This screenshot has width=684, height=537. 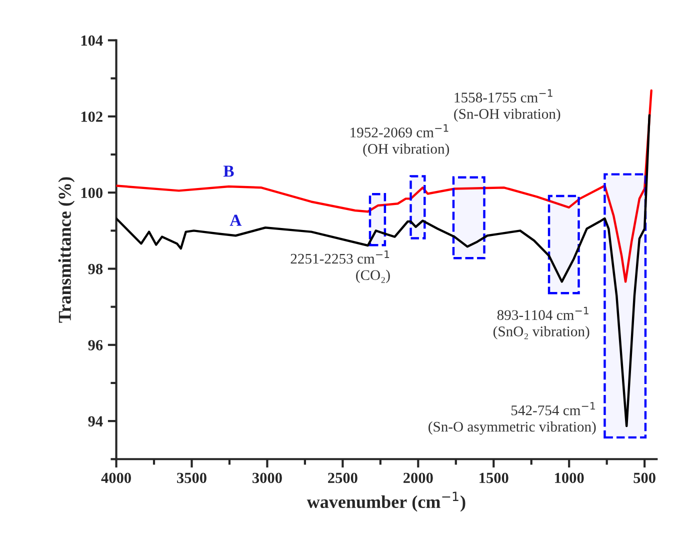 What do you see at coordinates (386, 502) in the screenshot?
I see `x-axis-title: wavenumber (cm$^{−1}$)` at bounding box center [386, 502].